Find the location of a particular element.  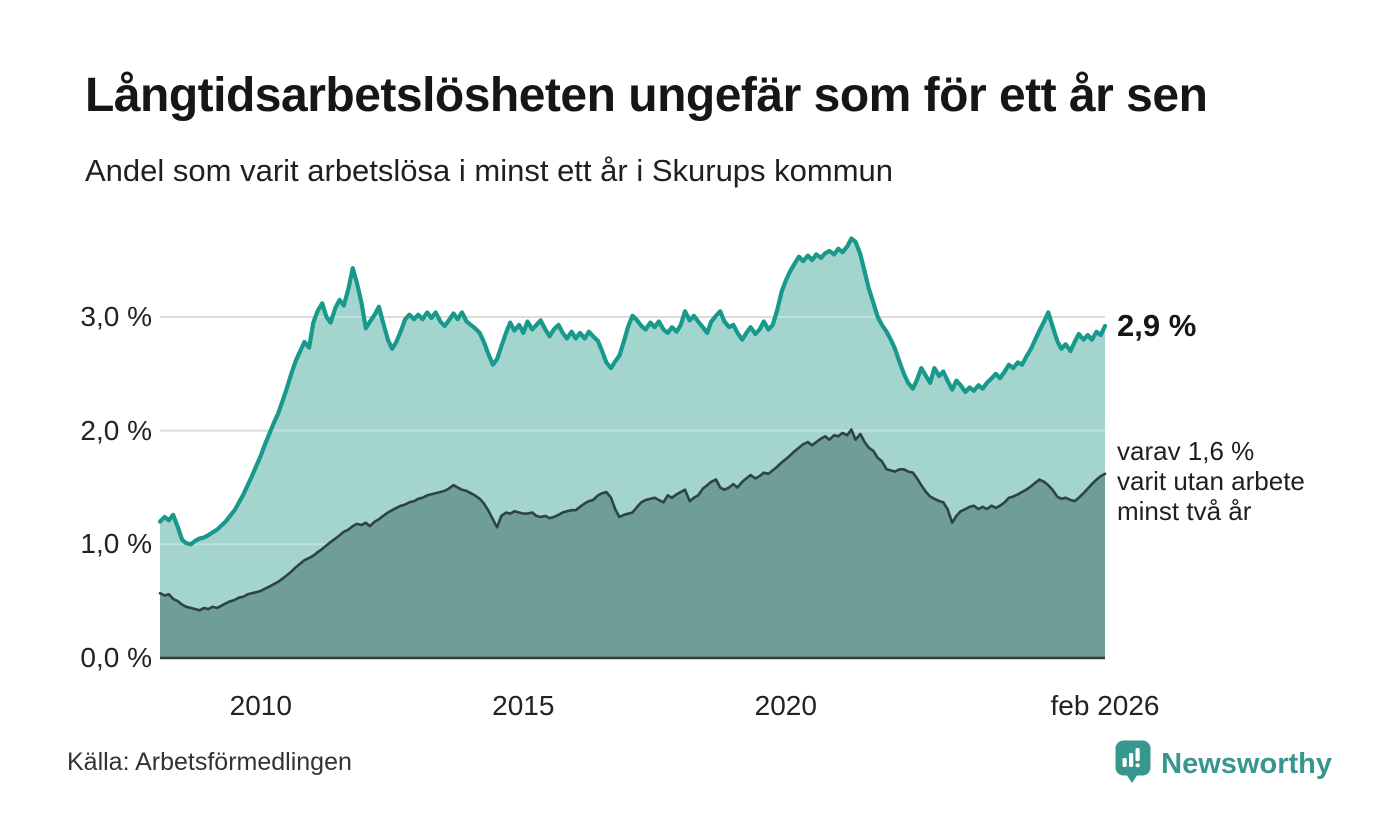

y-axis-label-0: 0,0 % is located at coordinates (116, 657).